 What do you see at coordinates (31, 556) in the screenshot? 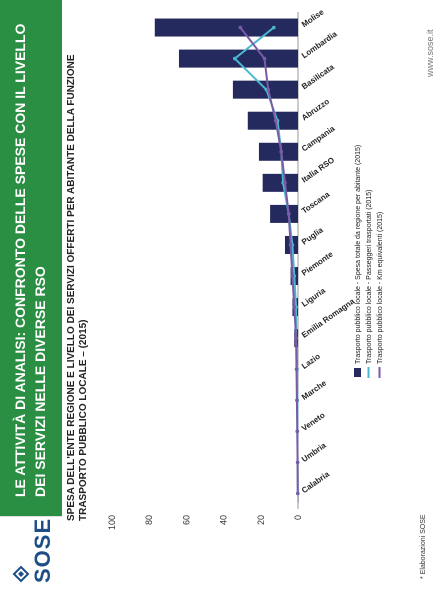
I see `logo: SOSE` at bounding box center [31, 556].